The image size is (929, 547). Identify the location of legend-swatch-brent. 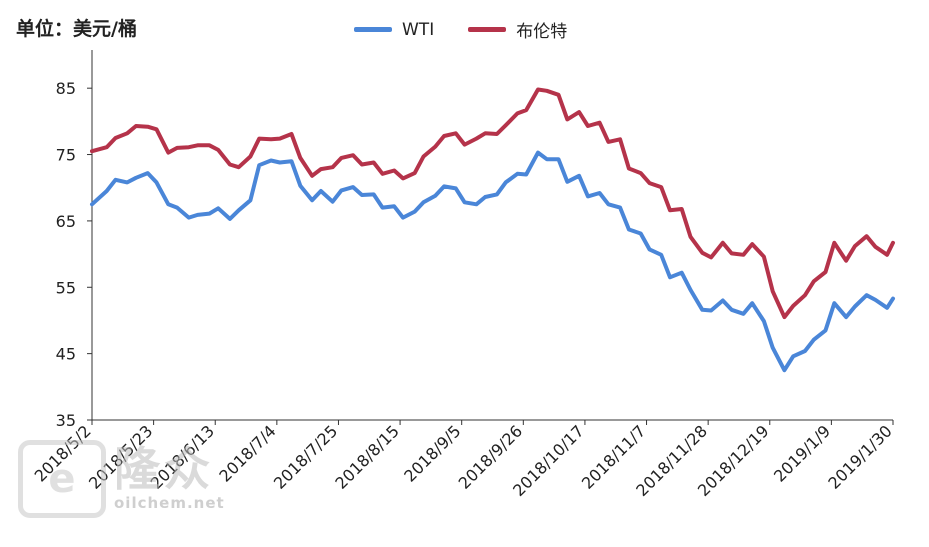
(487, 29).